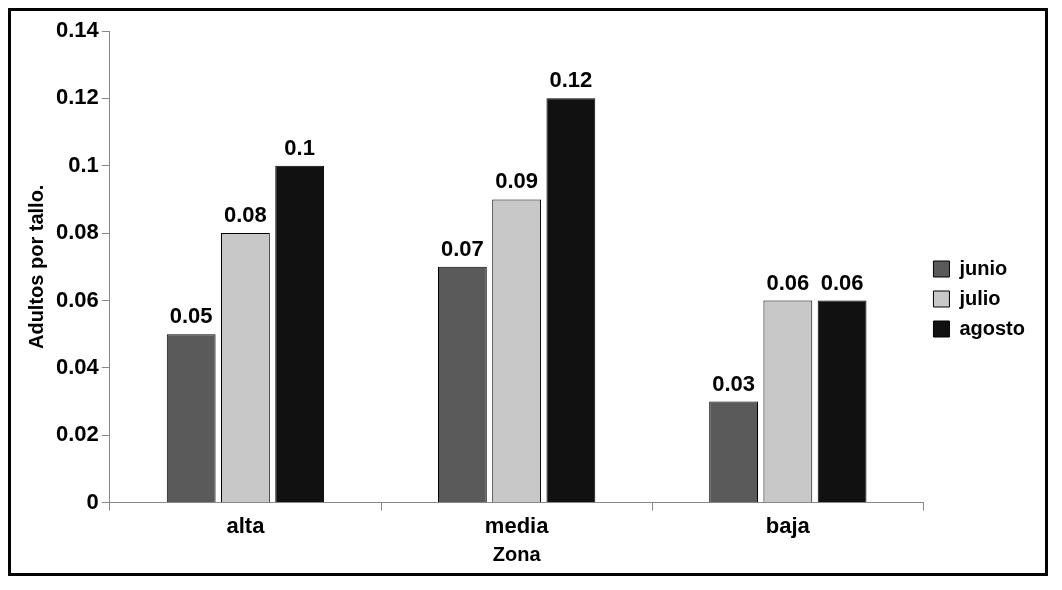  Describe the element at coordinates (35, 267) in the screenshot. I see `y-axis-title: Adultos por tallo.` at that location.